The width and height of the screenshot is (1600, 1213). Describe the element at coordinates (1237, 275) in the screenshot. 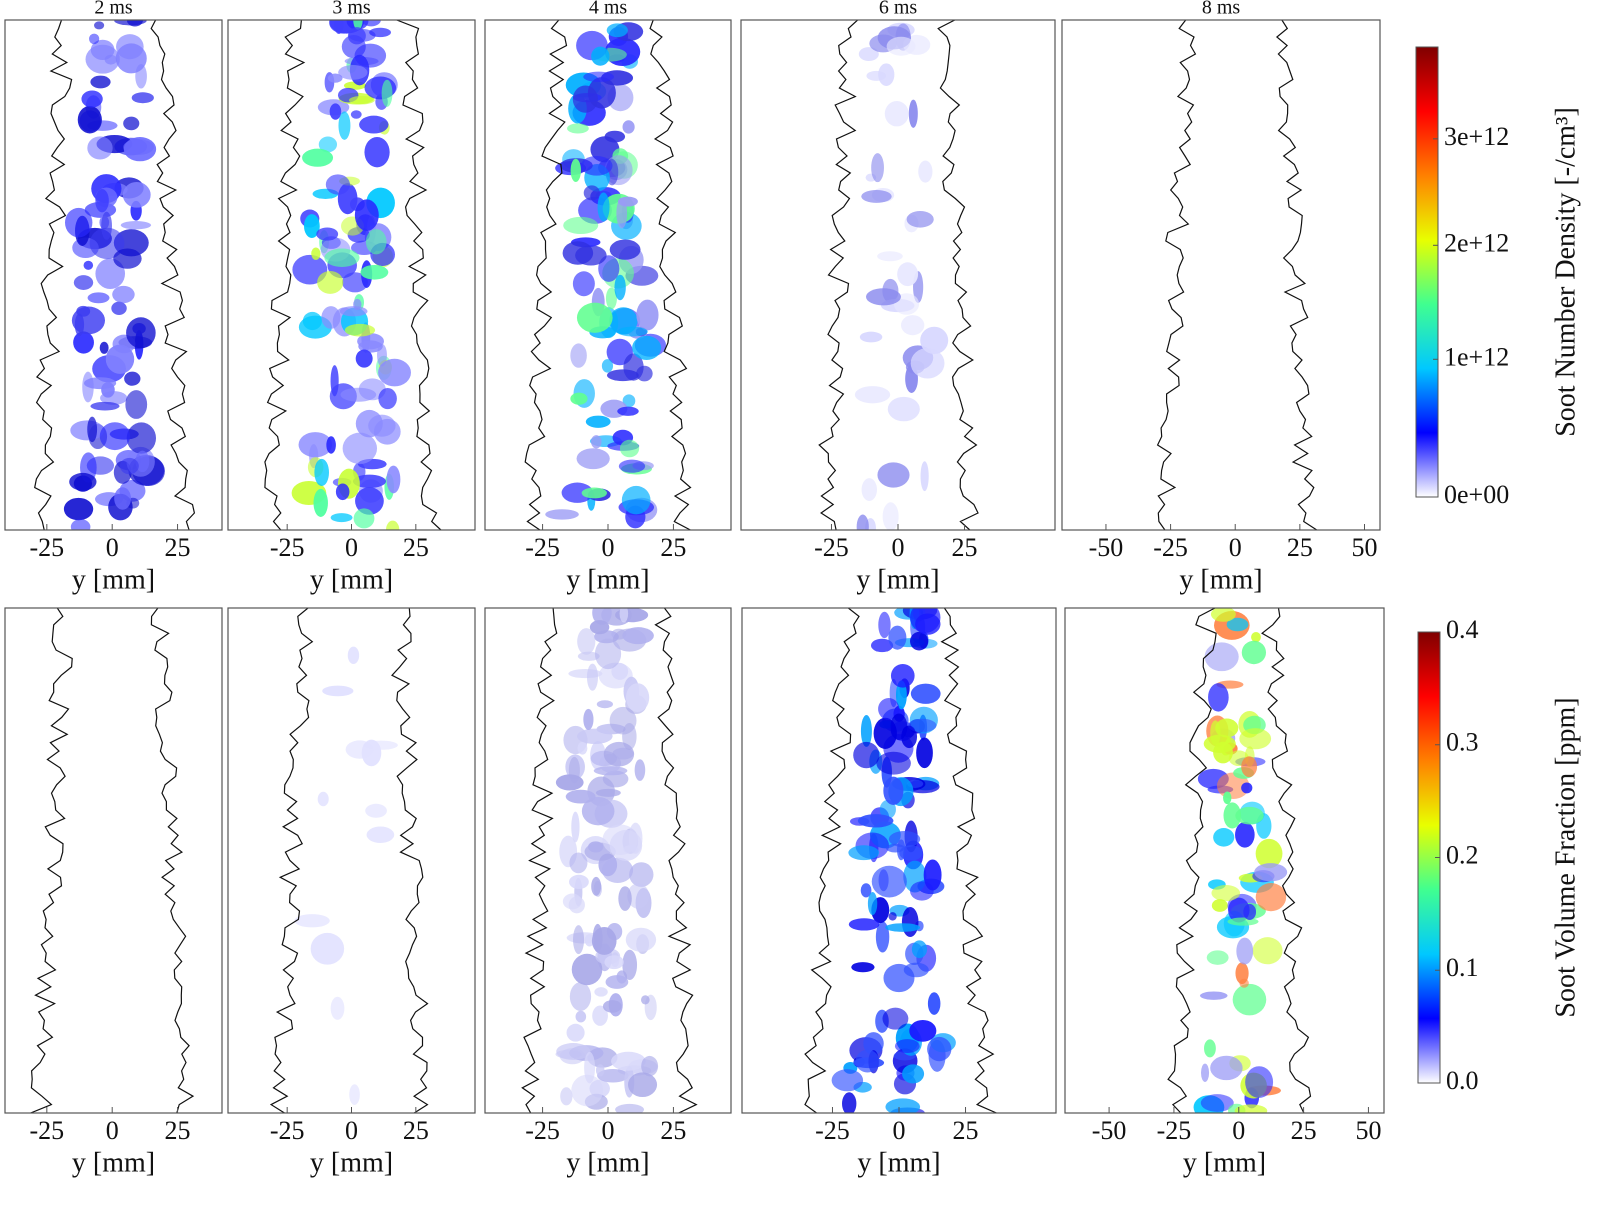

I see `field` at that location.